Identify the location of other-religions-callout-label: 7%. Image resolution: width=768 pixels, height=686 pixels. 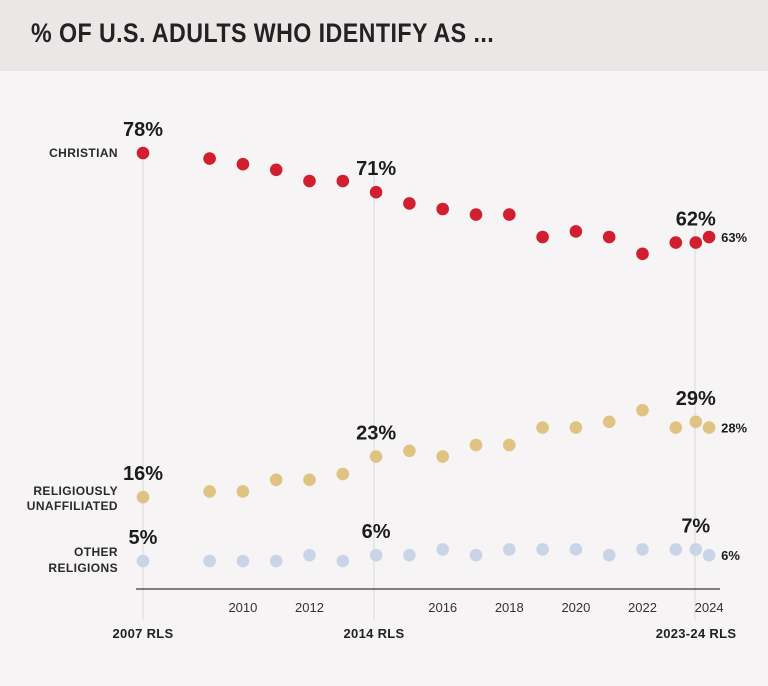
(695, 526).